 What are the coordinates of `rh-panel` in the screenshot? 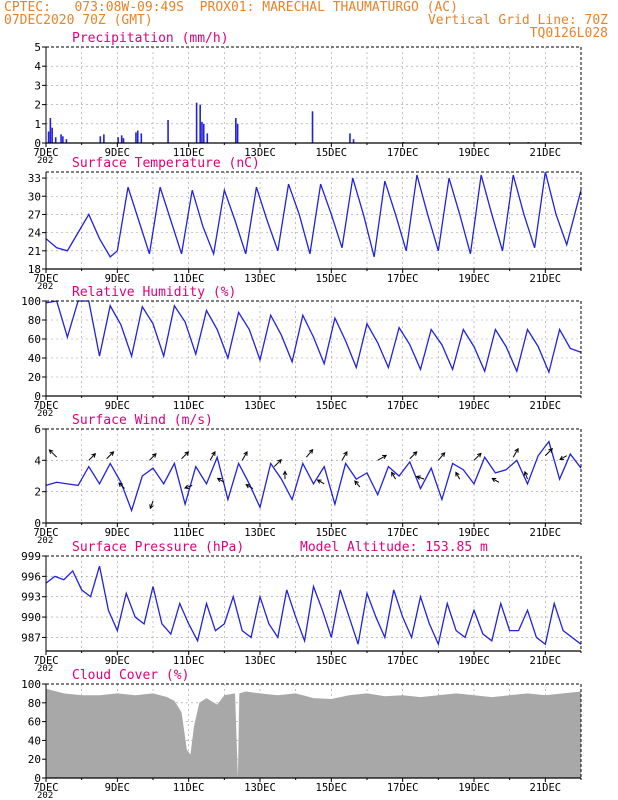 It's located at (312, 350).